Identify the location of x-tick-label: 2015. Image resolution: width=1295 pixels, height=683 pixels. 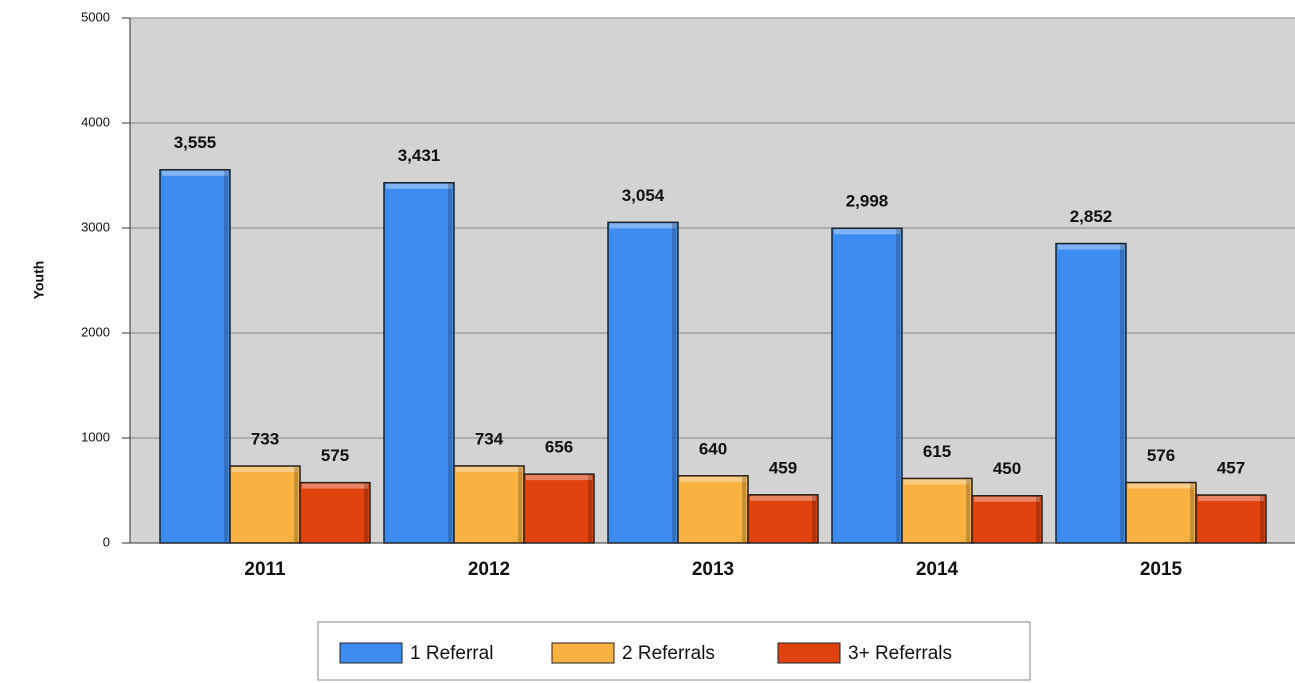
(1161, 569).